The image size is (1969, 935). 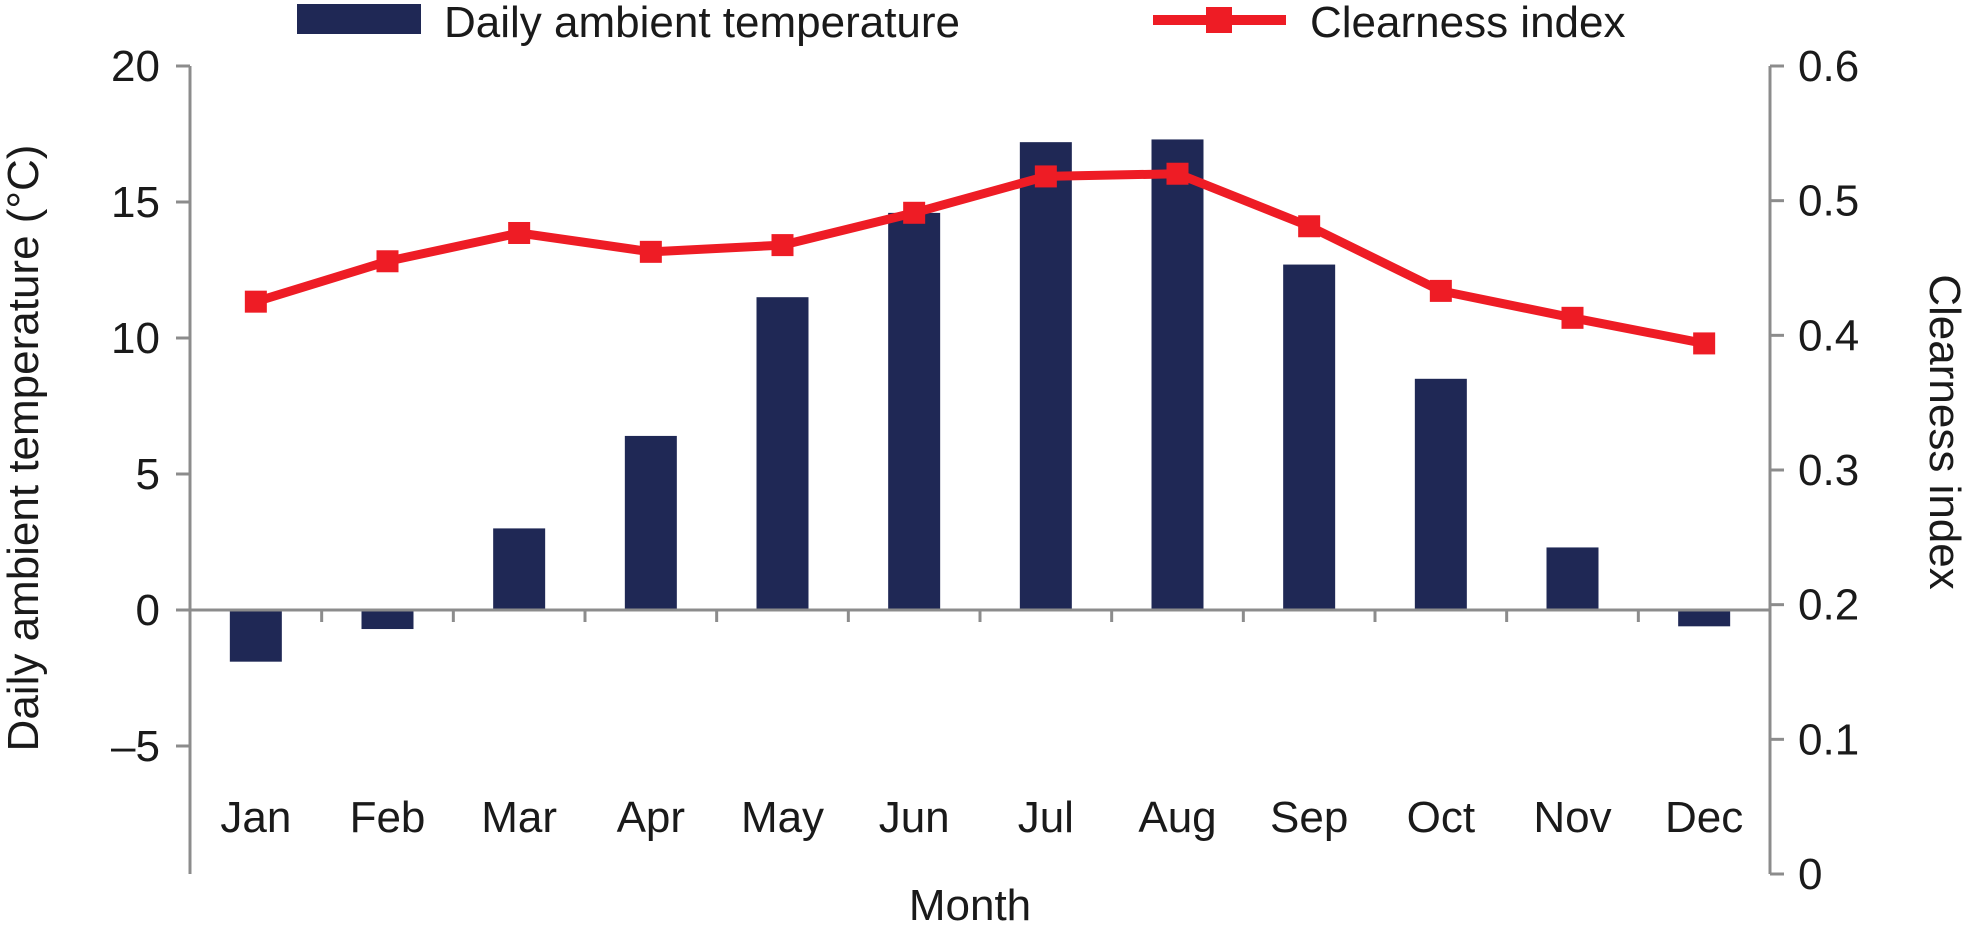 I want to click on legend-swatch-clearness-marker, so click(x=1219, y=20).